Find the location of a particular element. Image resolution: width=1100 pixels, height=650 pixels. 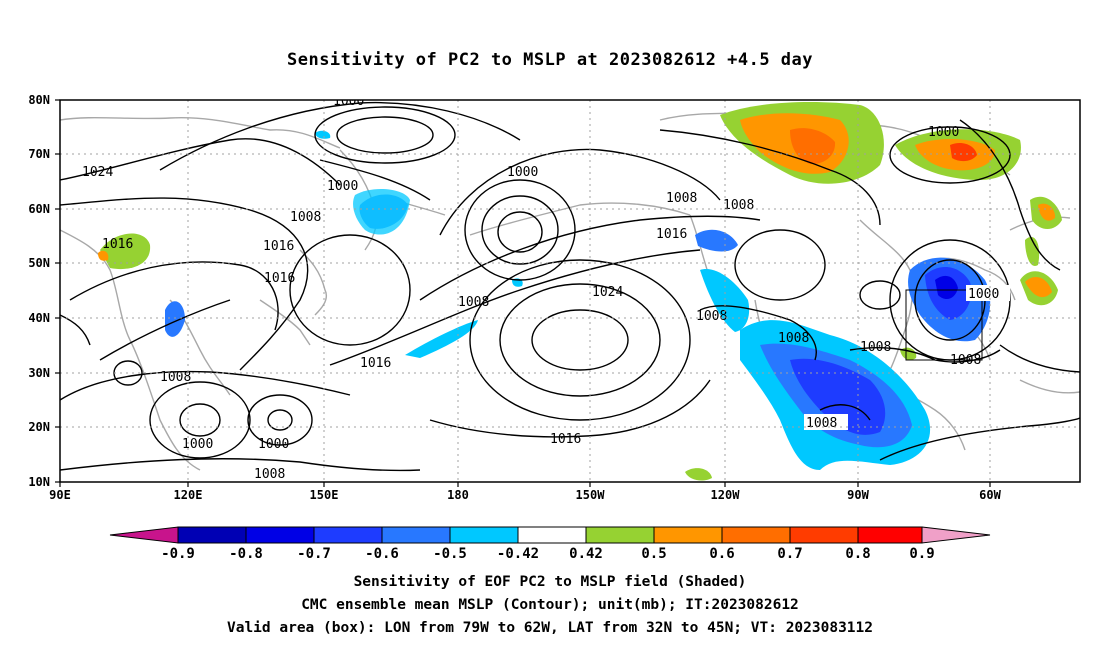

shade-pos-mongolia-or is located at coordinates (103, 255).